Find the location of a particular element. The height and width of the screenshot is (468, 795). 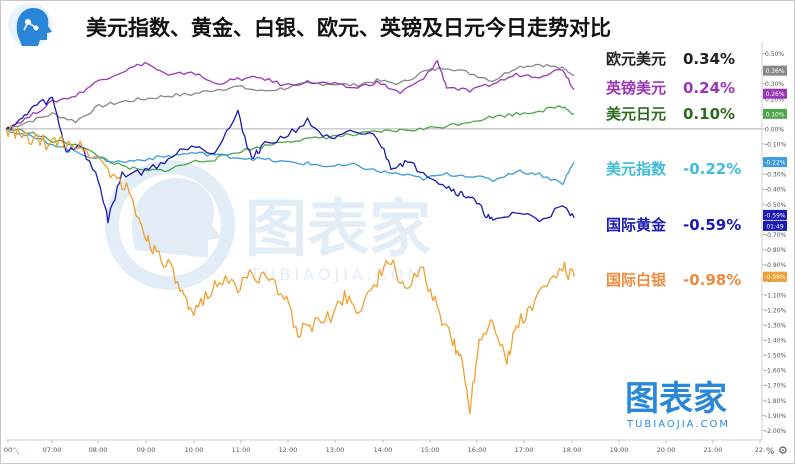

chart-title: 美元指数、黄金、白银、欧元、英镑及日元今日走势对比 is located at coordinates (348, 28).